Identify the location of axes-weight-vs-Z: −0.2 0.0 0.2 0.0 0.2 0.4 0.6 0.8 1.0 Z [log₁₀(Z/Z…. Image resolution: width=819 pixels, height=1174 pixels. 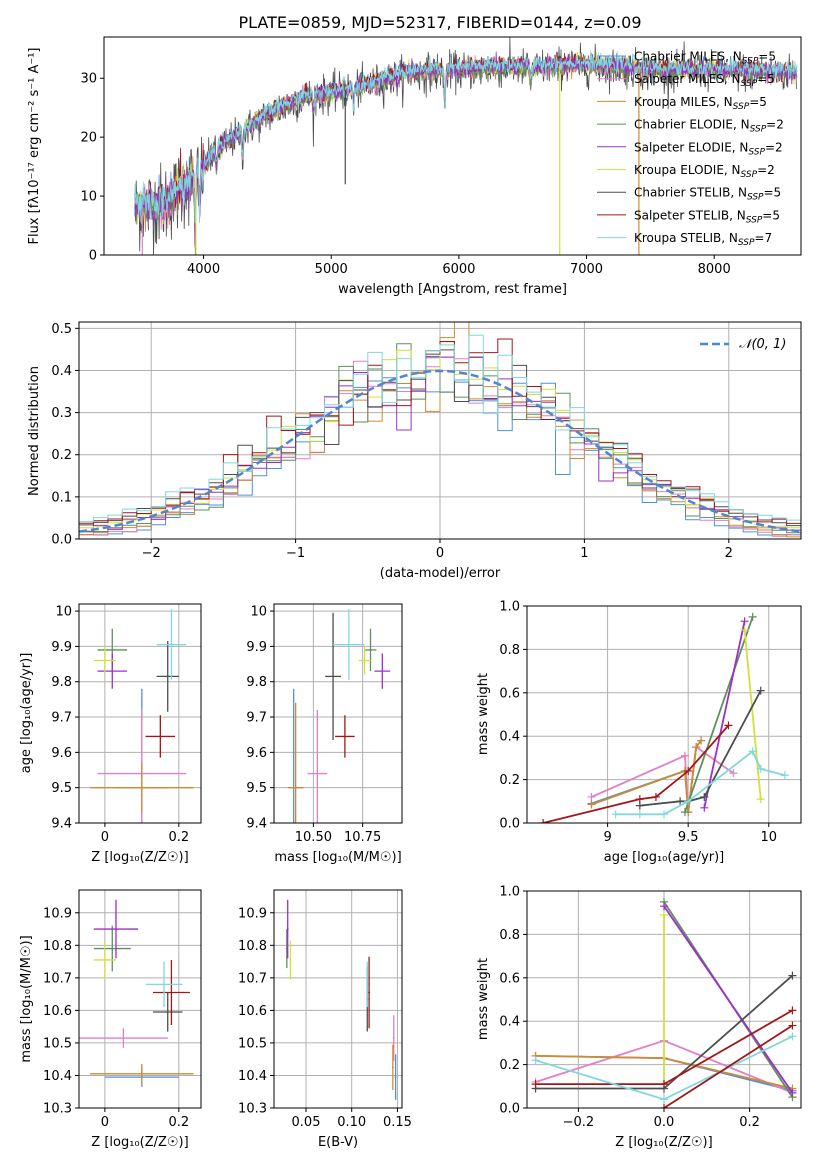
(639, 1017).